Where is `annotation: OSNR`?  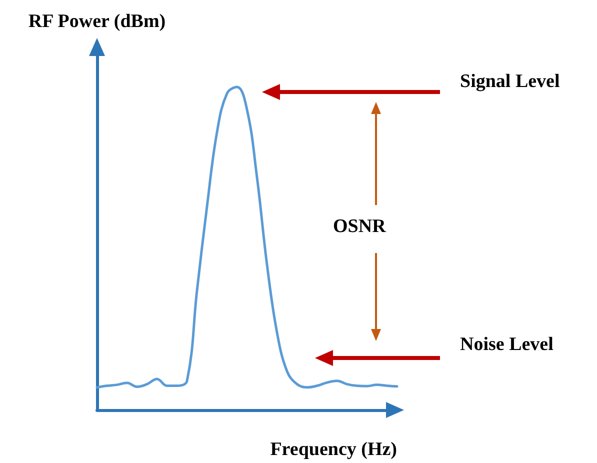 annotation: OSNR is located at coordinates (359, 227).